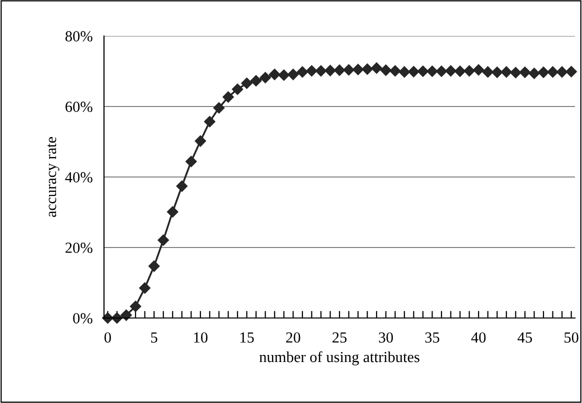 The image size is (582, 403). Describe the element at coordinates (82, 318) in the screenshot. I see `y-tick-label: 0%` at that location.